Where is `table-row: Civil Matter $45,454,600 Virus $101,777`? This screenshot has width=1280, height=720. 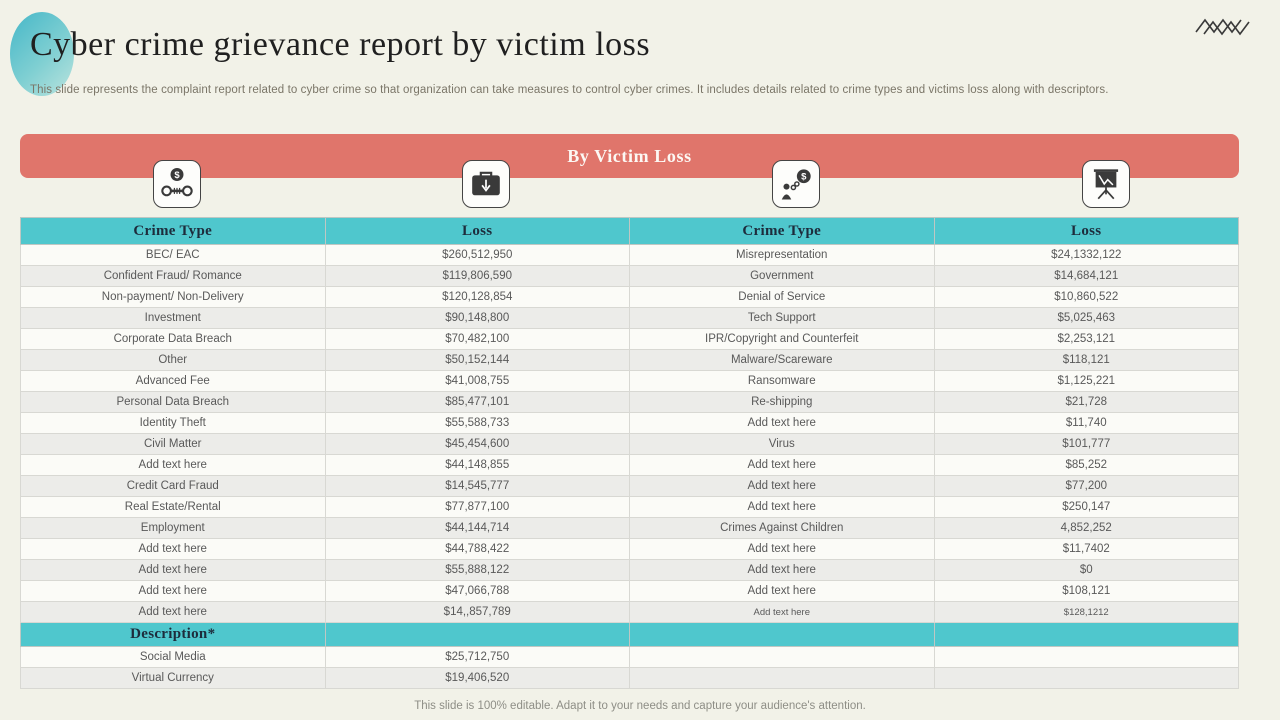
table-row: Civil Matter $45,454,600 Virus $101,777 is located at coordinates (629, 444).